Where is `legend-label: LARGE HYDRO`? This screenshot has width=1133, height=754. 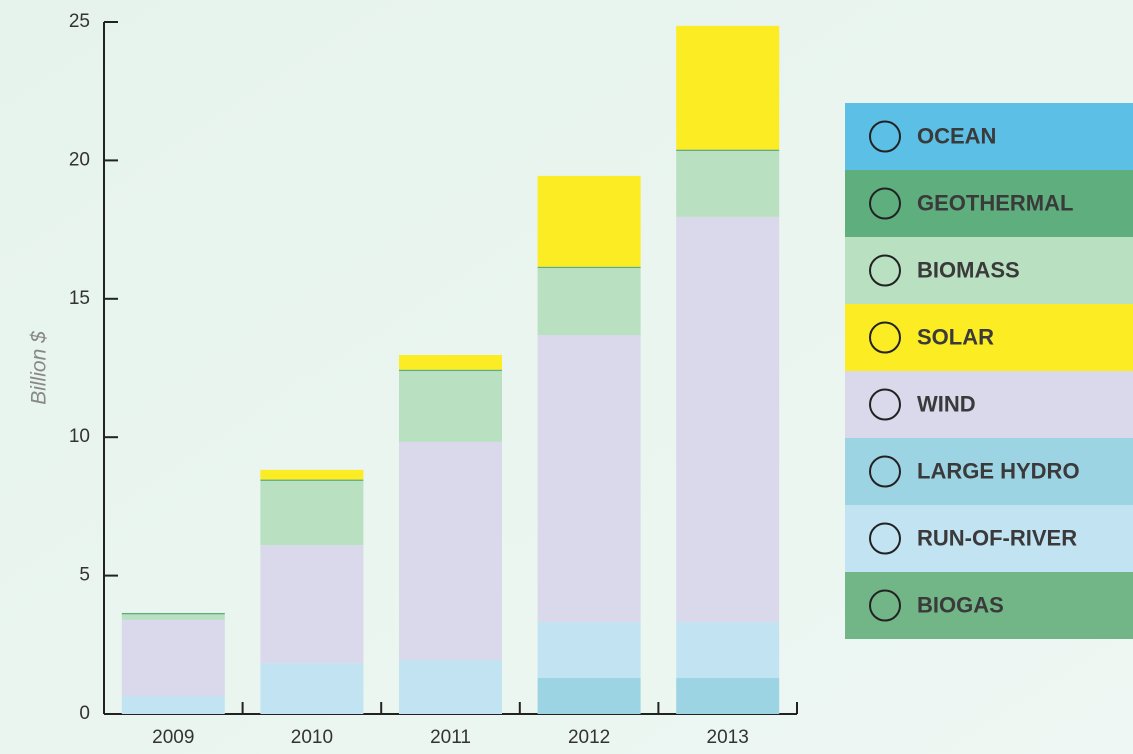 legend-label: LARGE HYDRO is located at coordinates (998, 470).